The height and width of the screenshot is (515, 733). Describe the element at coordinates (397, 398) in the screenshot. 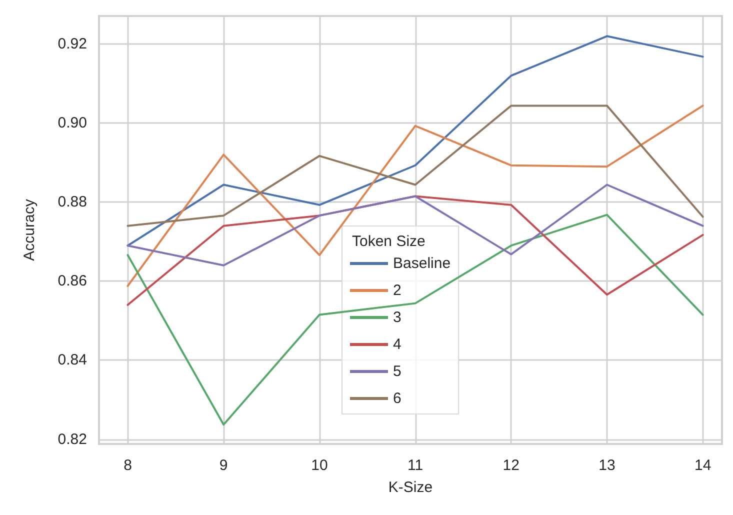

I see `legend-label: 6` at that location.